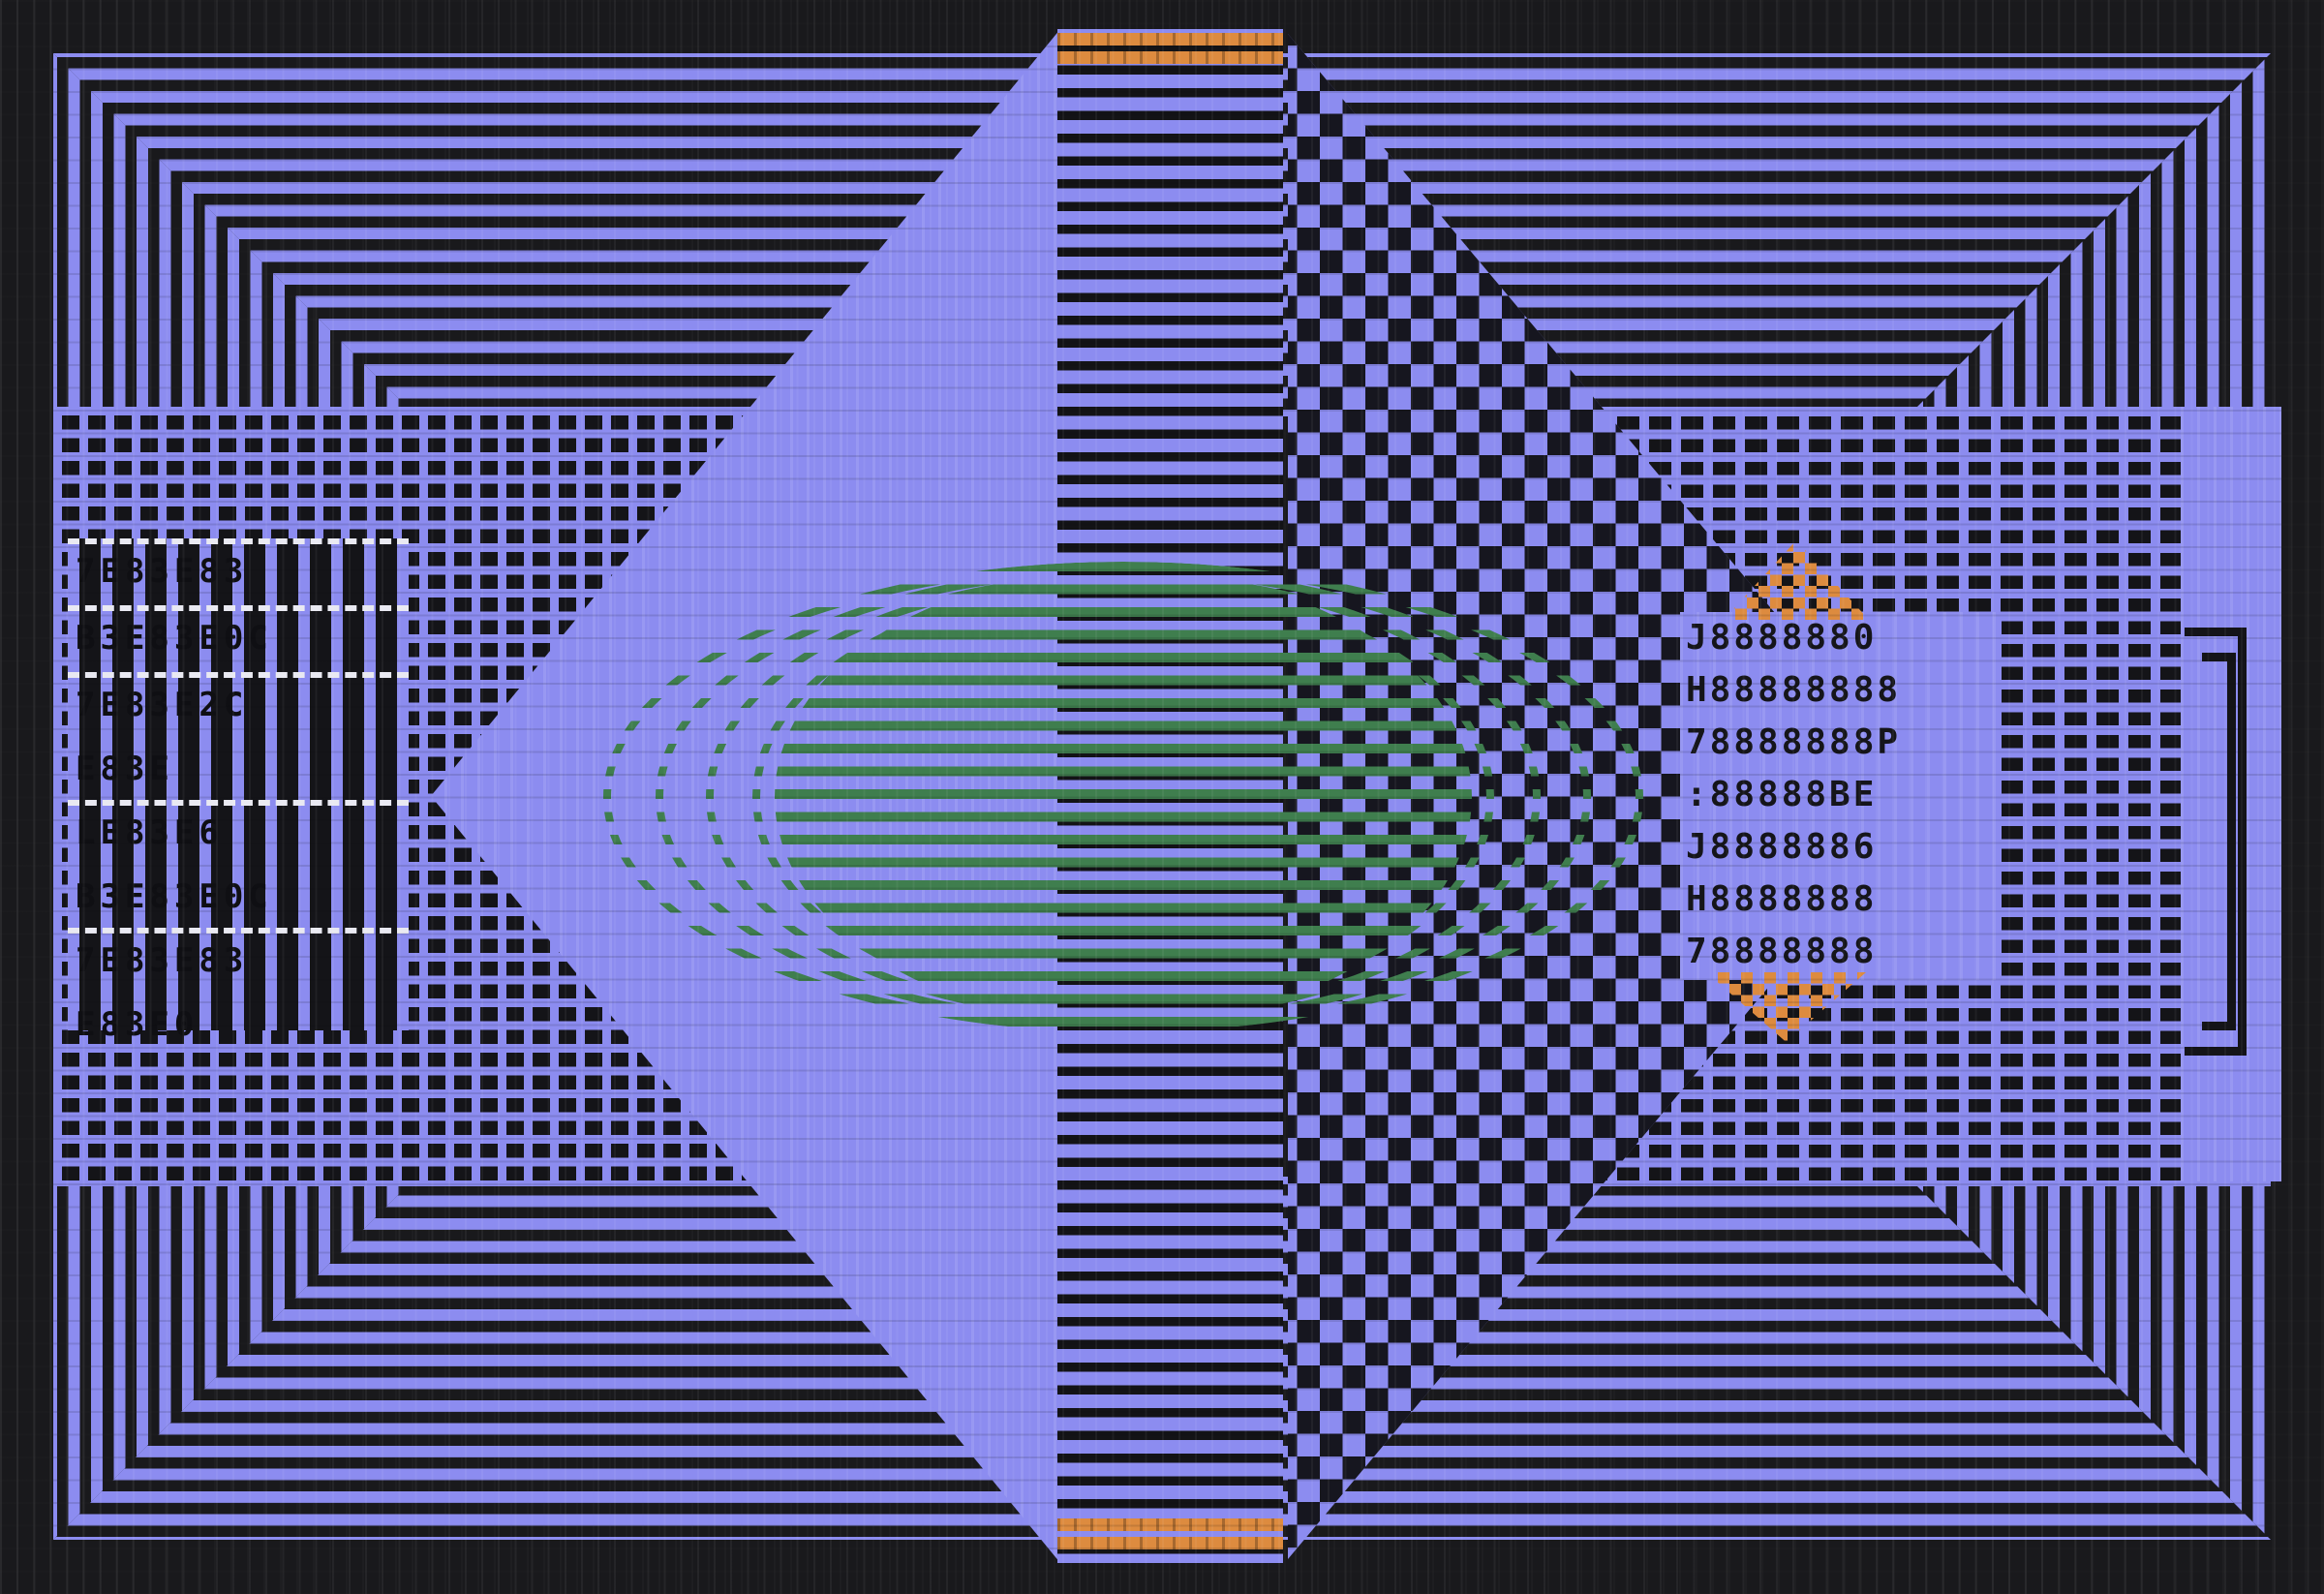 The width and height of the screenshot is (2324, 1594). Describe the element at coordinates (1782, 794) in the screenshot. I see `glyph-row: :88888BE` at that location.